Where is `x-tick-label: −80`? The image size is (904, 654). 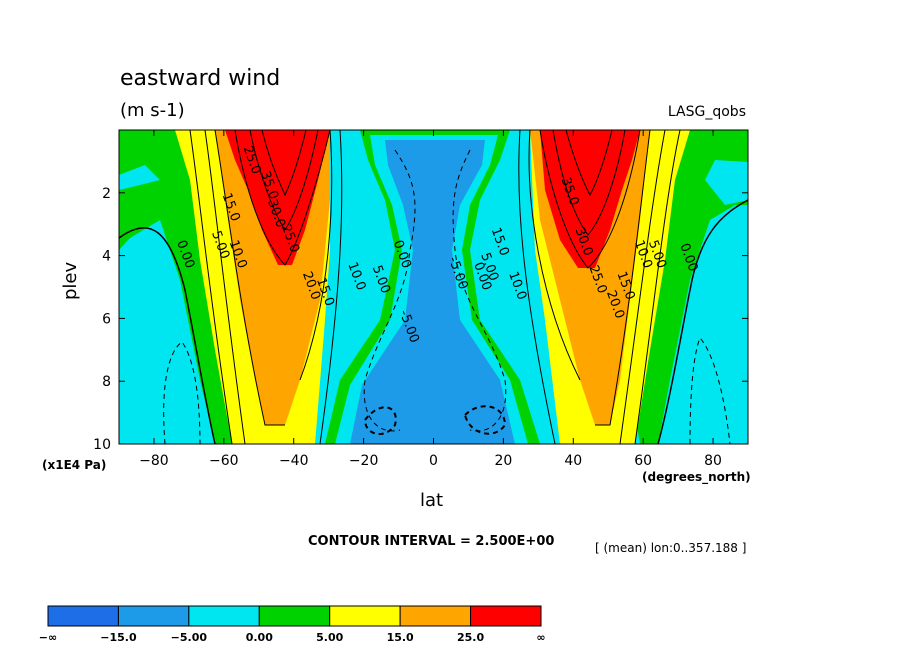
x-tick-label: −80 is located at coordinates (154, 461).